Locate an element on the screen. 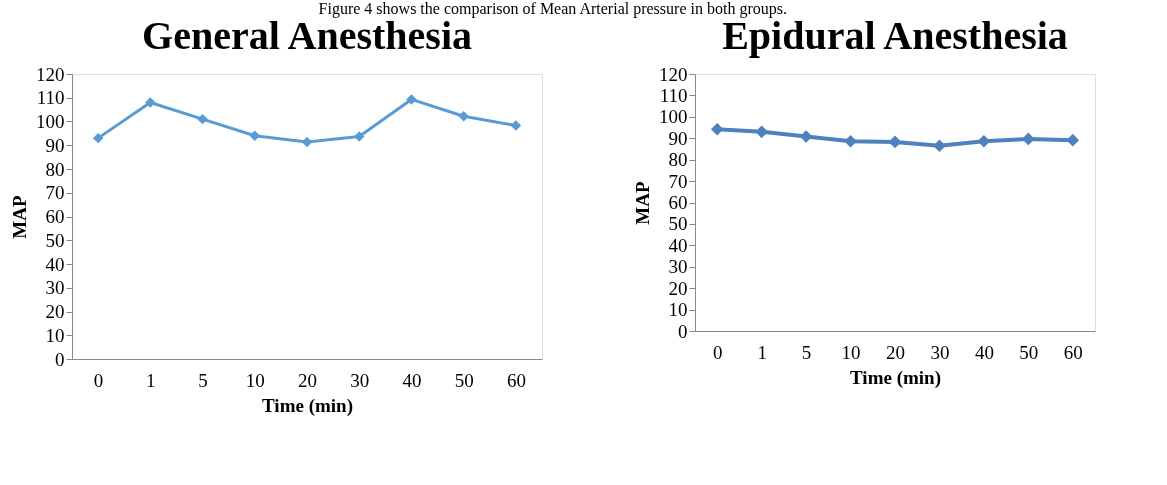 This screenshot has width=1167, height=485. y-tick-label: 0 is located at coordinates (683, 331).